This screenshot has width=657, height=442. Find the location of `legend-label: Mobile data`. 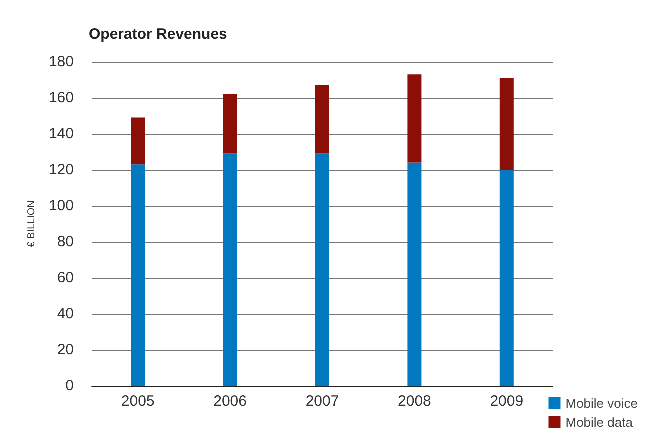

legend-label: Mobile data is located at coordinates (600, 422).